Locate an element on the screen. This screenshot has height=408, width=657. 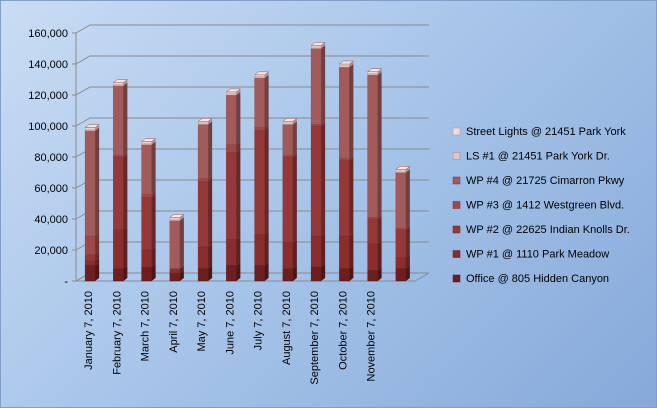
y-tick-label: 140,000 is located at coordinates (48, 65).